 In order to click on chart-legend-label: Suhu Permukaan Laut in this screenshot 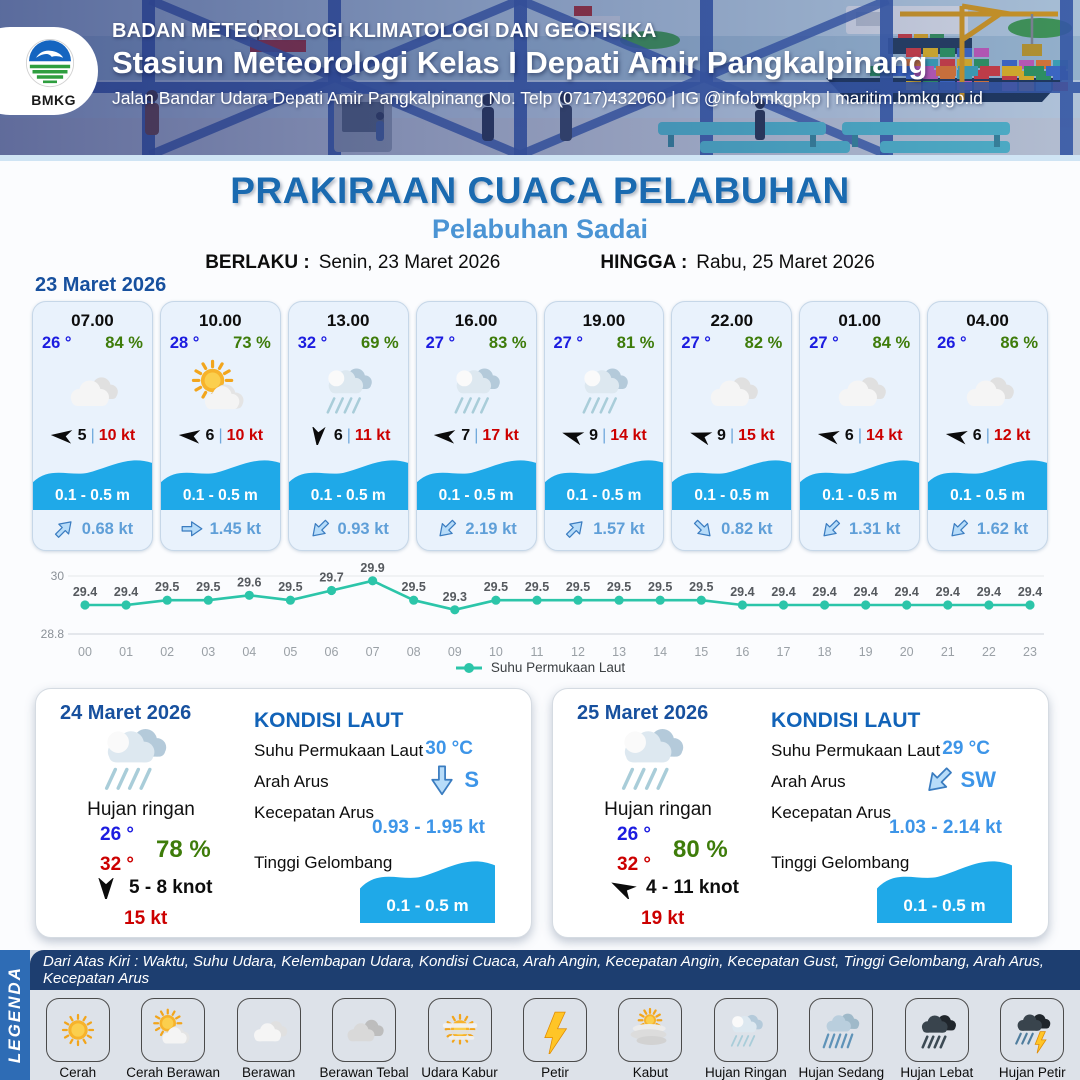, I will do `click(558, 667)`.